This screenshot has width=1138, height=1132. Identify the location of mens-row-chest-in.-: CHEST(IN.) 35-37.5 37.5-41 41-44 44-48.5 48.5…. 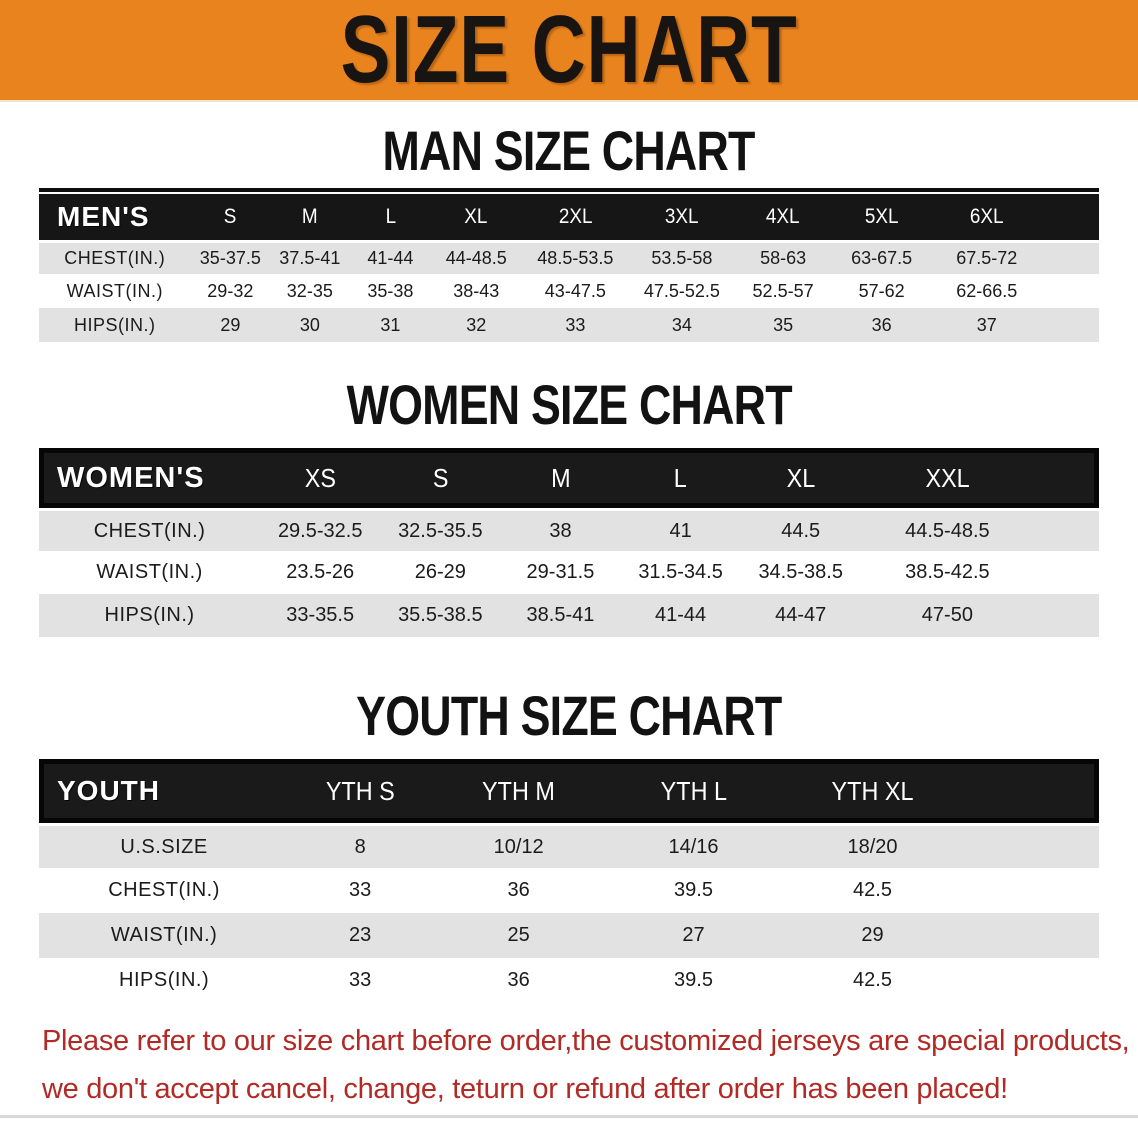
(569, 257).